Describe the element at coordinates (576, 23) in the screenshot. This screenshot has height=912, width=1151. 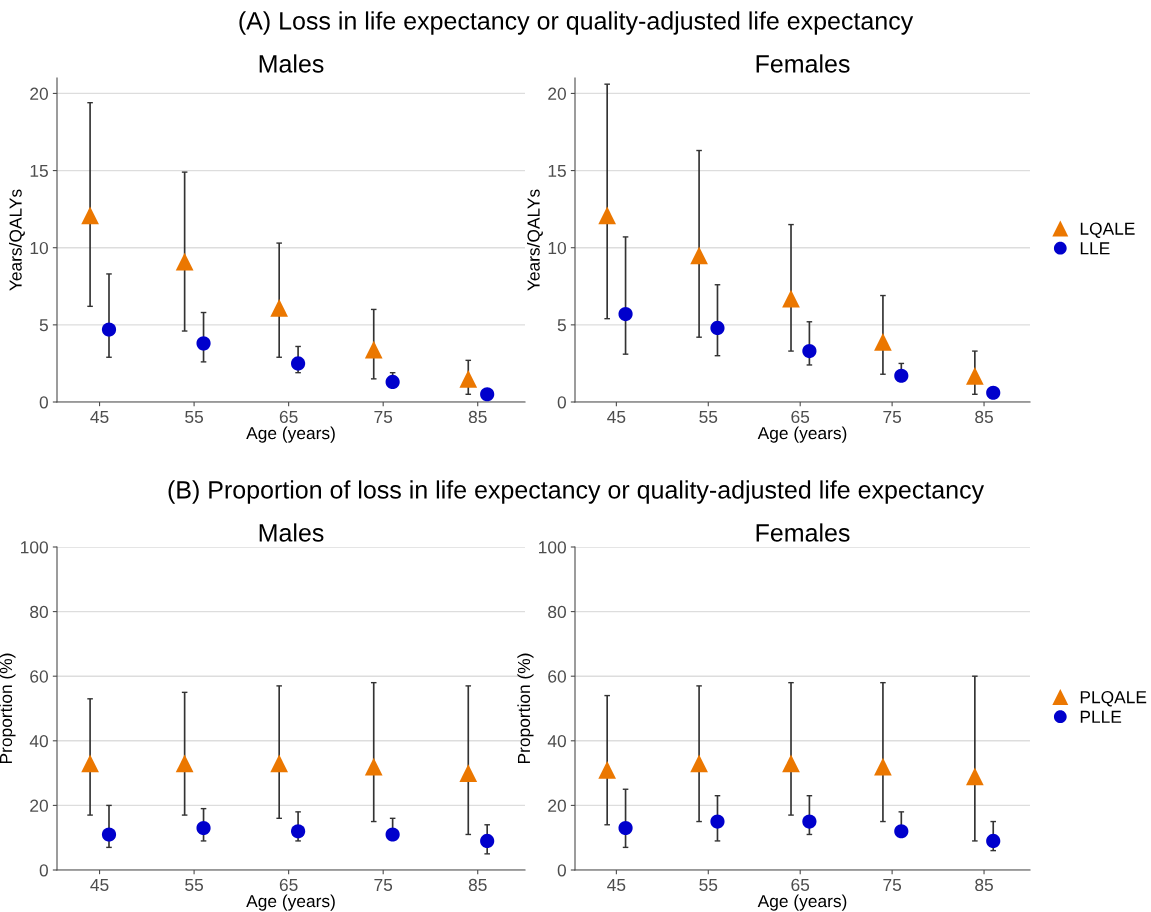
I see `text: (A) Loss in life expectancy or quality-adjusted life expectancy` at that location.